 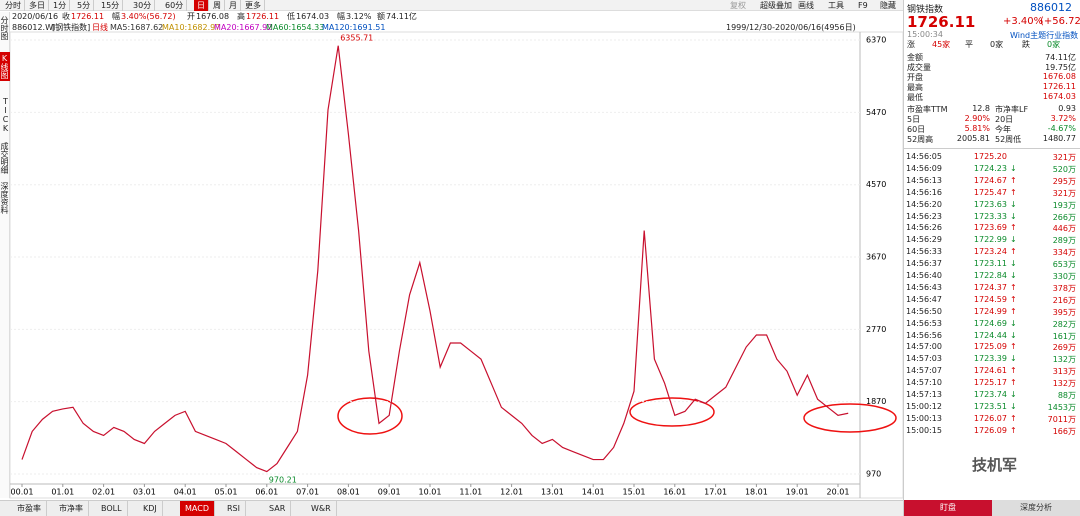 What do you see at coordinates (313, 16) in the screenshot?
I see `info-value: 1674.03` at bounding box center [313, 16].